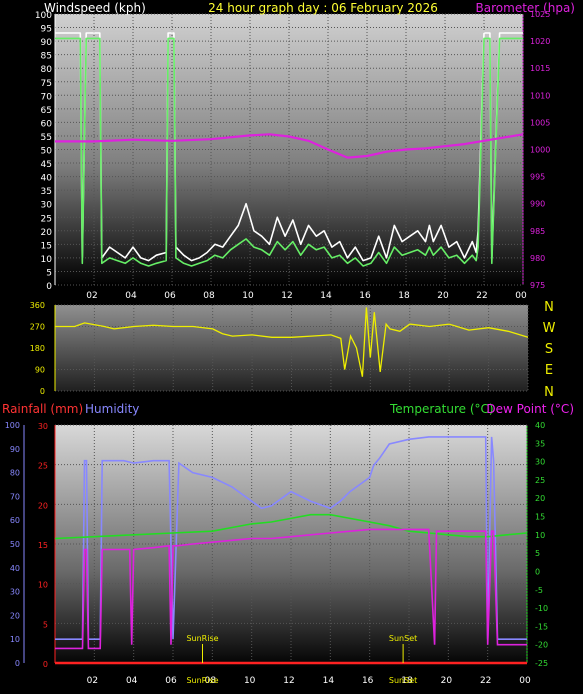  Describe the element at coordinates (537, 571) in the screenshot. I see `temperature-tick-label: 0` at that location.